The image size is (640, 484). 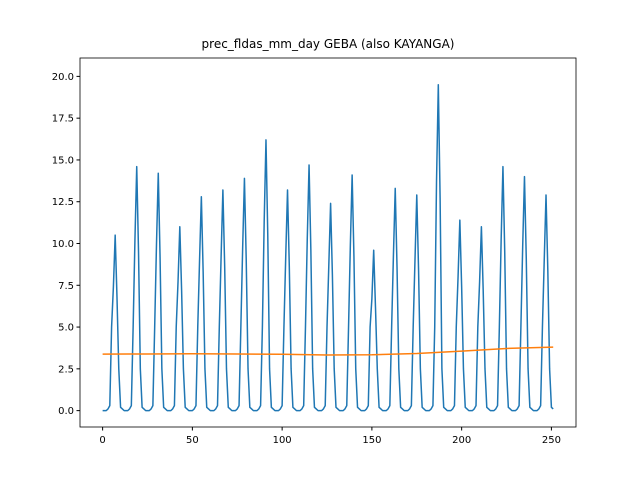 What do you see at coordinates (66, 328) in the screenshot?
I see `y-tick-label: 5.0` at bounding box center [66, 328].